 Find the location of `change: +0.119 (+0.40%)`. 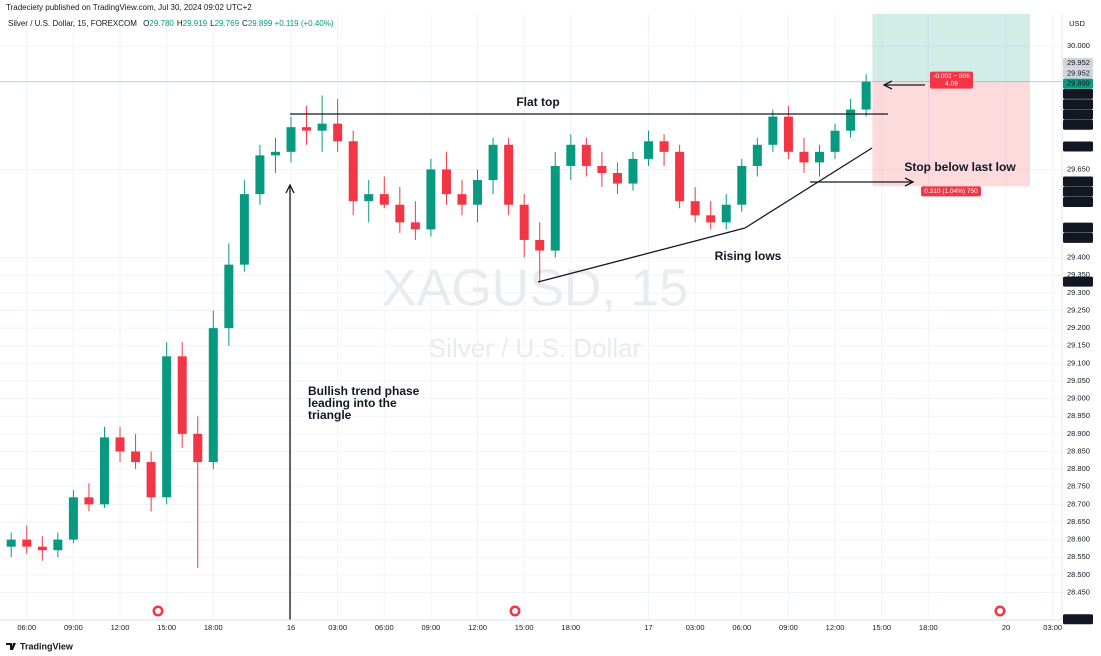

change: +0.119 (+0.40%) is located at coordinates (304, 23).